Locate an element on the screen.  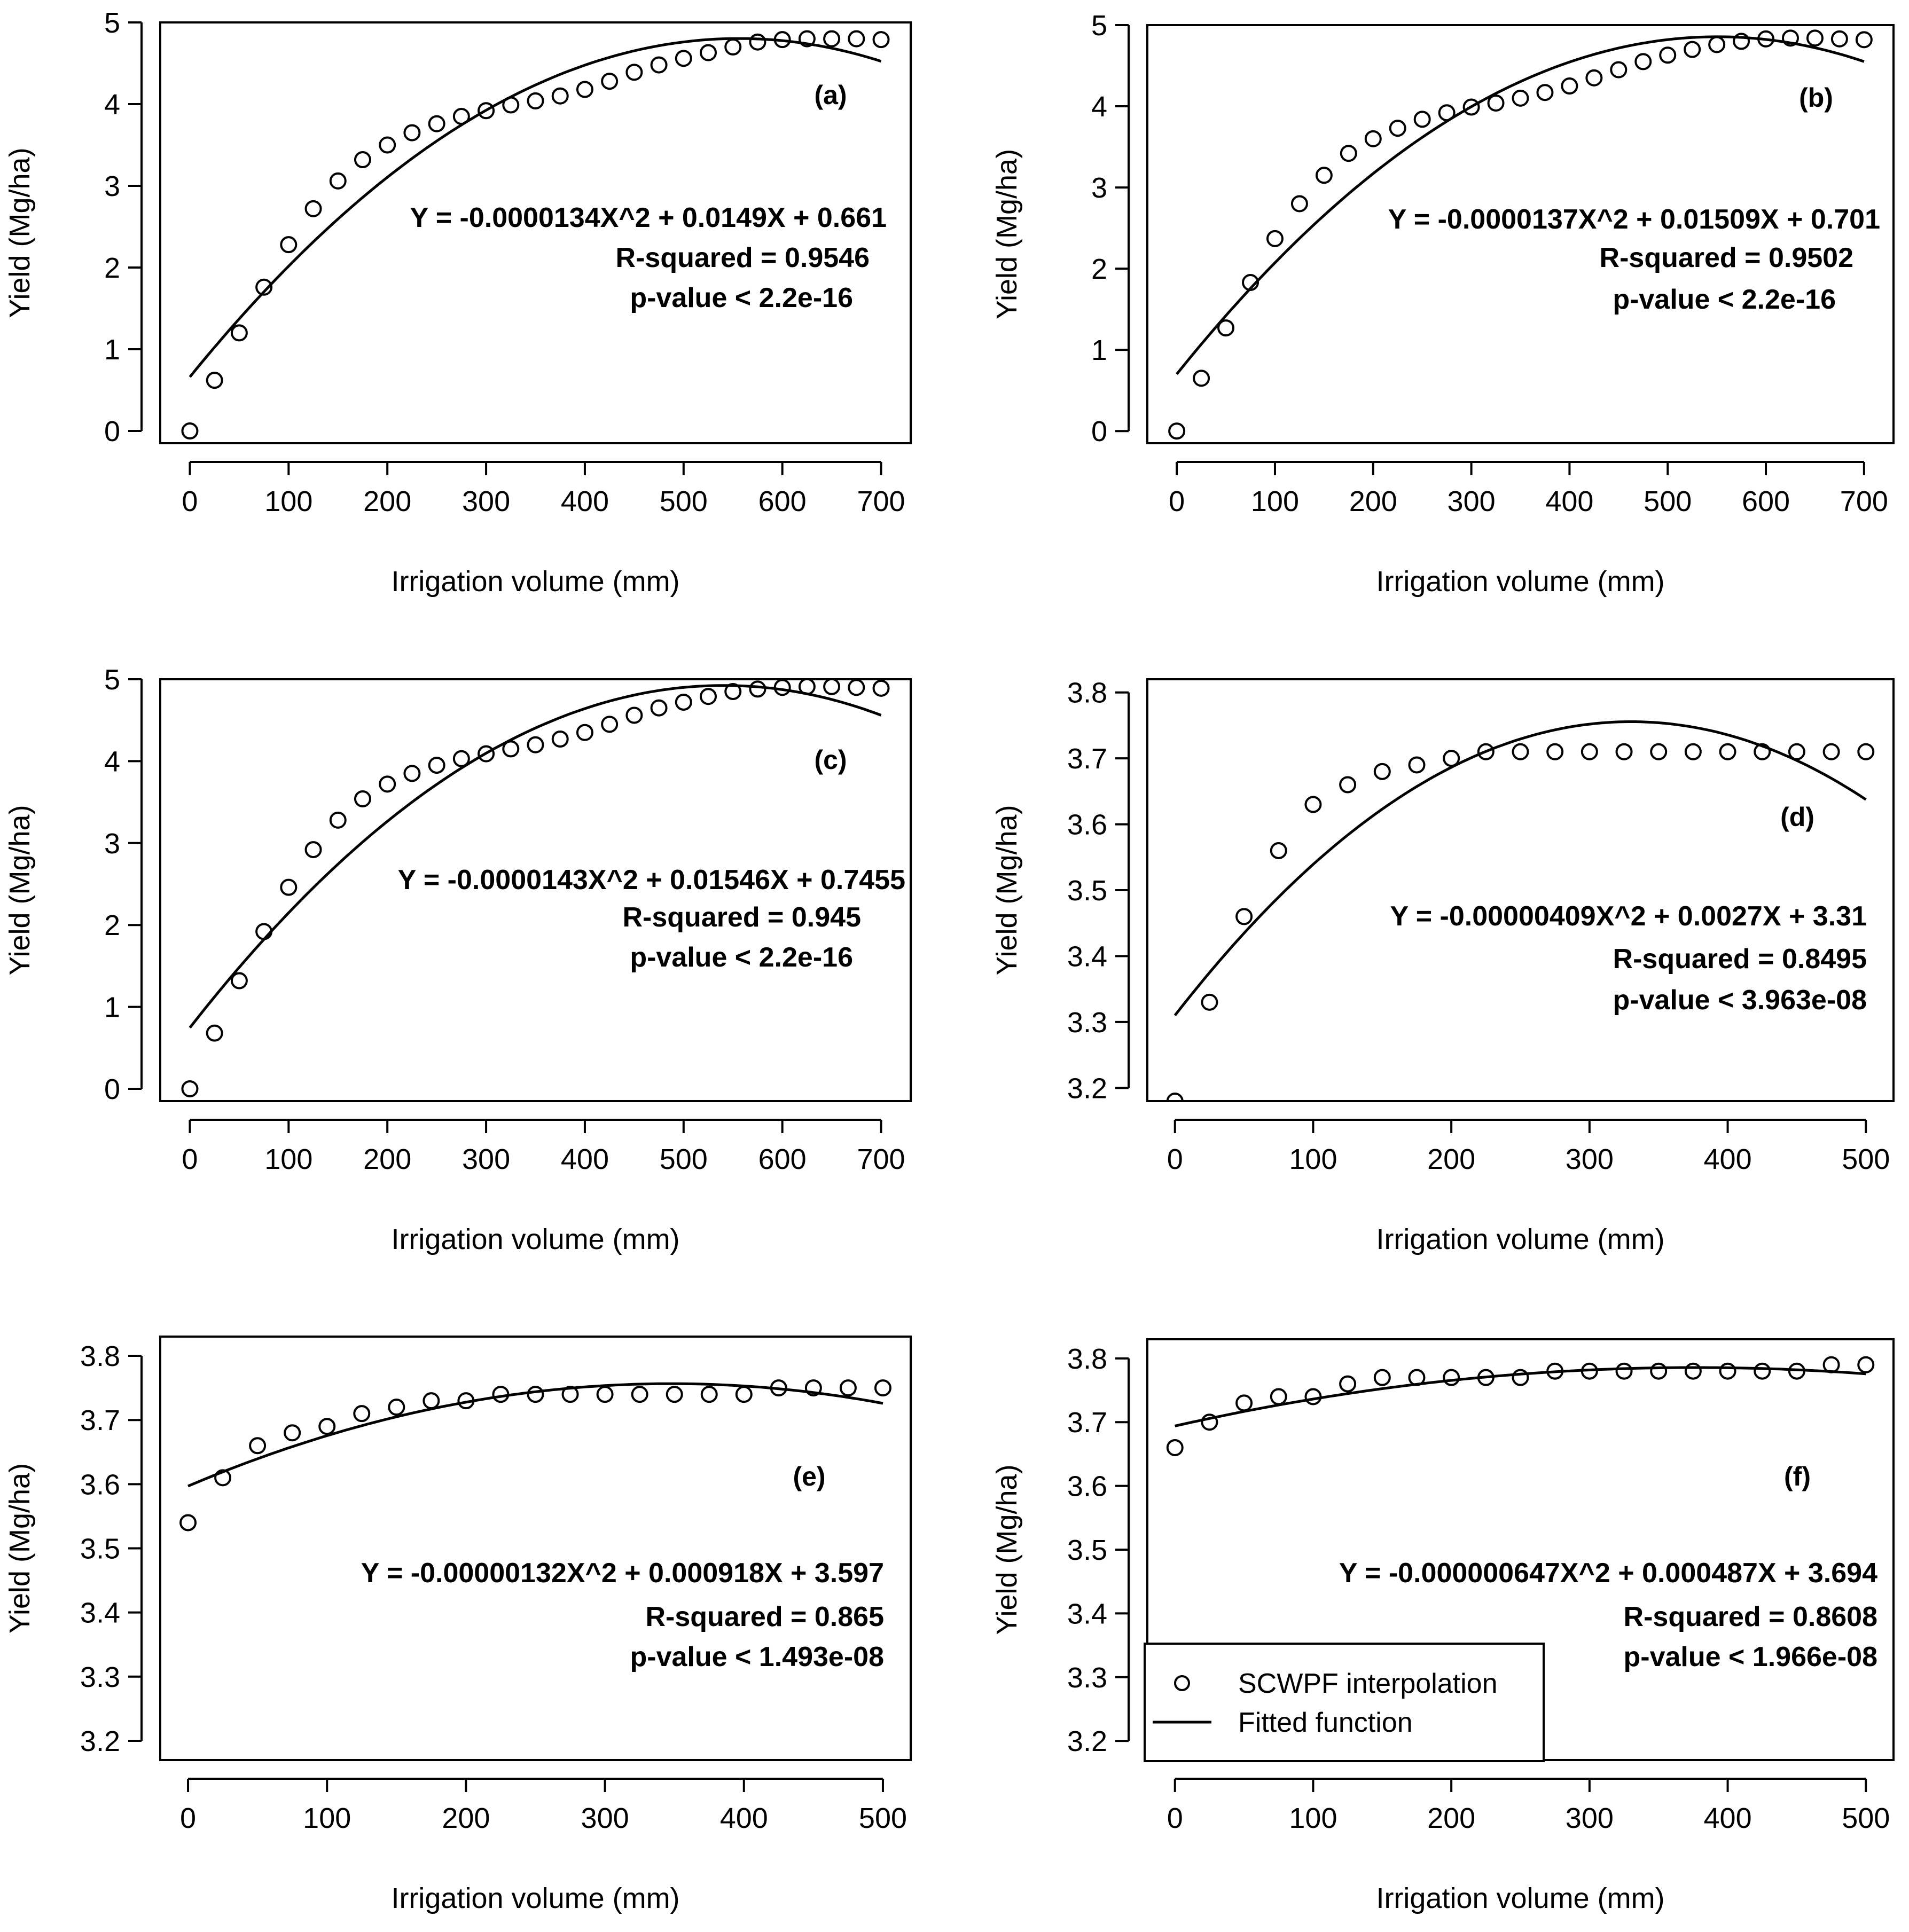
y-tick-label: 3.3 is located at coordinates (1087, 1023).